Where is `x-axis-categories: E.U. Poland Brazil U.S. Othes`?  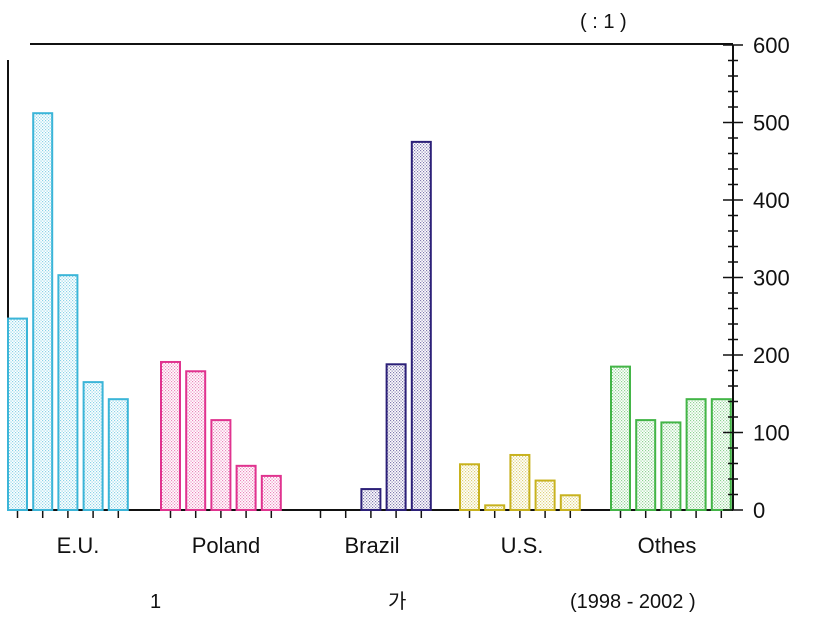 x-axis-categories: E.U. Poland Brazil U.S. Othes is located at coordinates (377, 545).